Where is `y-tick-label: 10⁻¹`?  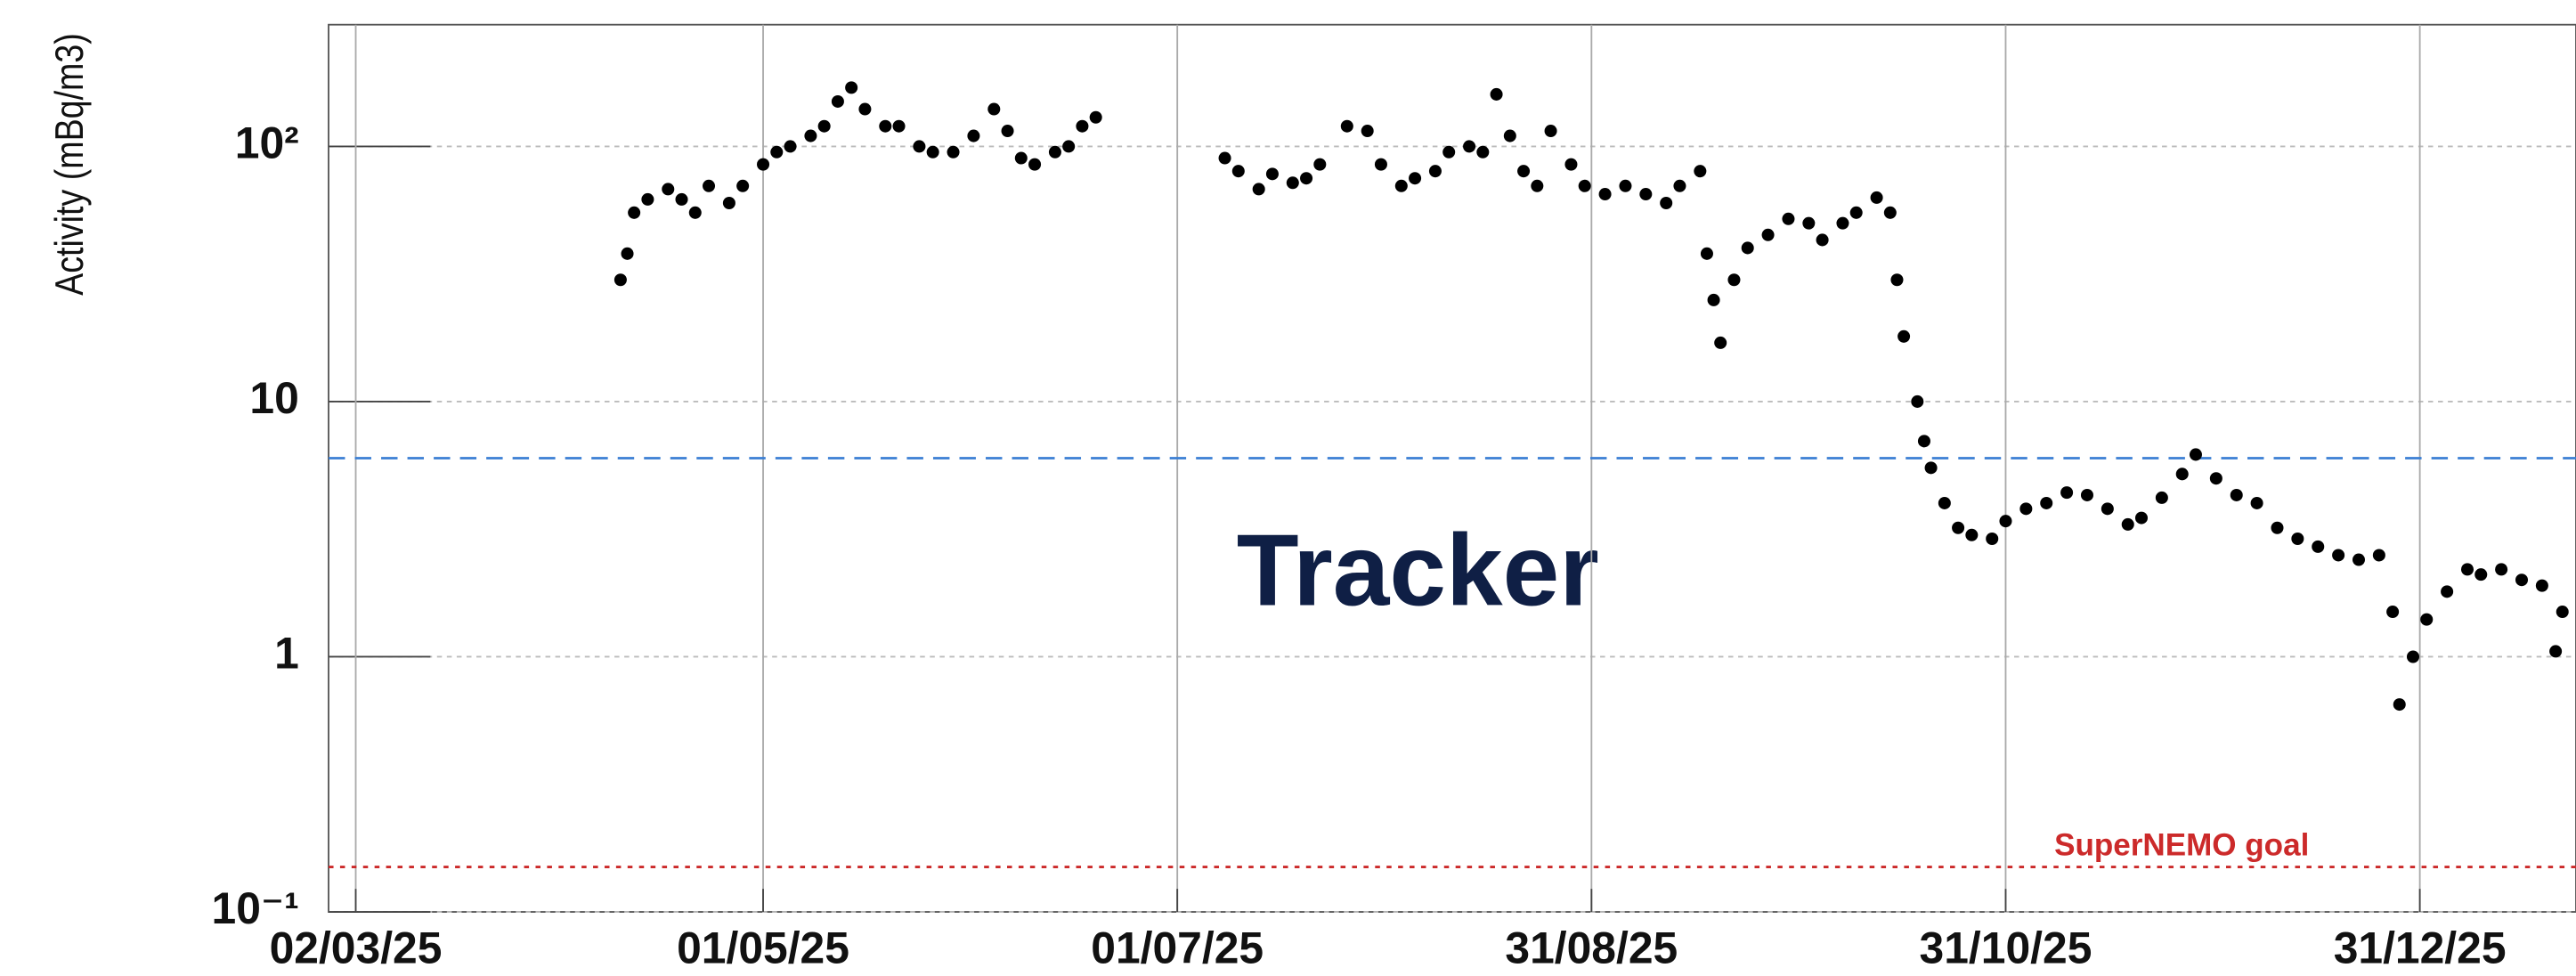
y-tick-label: 10⁻¹ is located at coordinates (255, 908).